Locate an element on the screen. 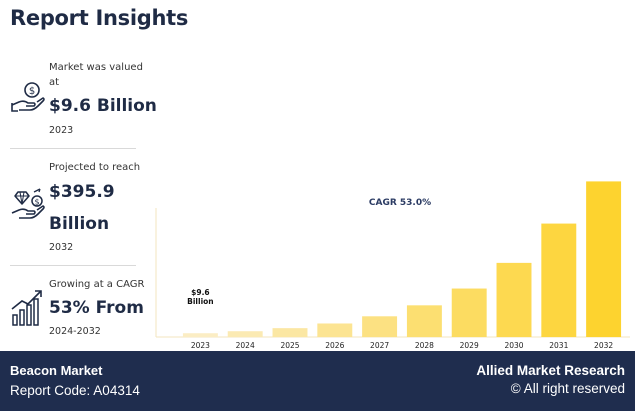 This screenshot has height=411, width=635. bar-2028 is located at coordinates (424, 321).